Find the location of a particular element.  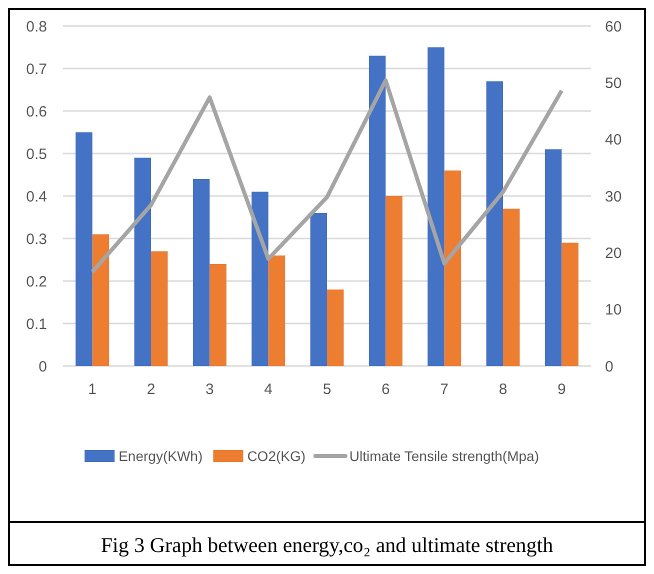

y-tick-label: 0.6 is located at coordinates (36, 111).